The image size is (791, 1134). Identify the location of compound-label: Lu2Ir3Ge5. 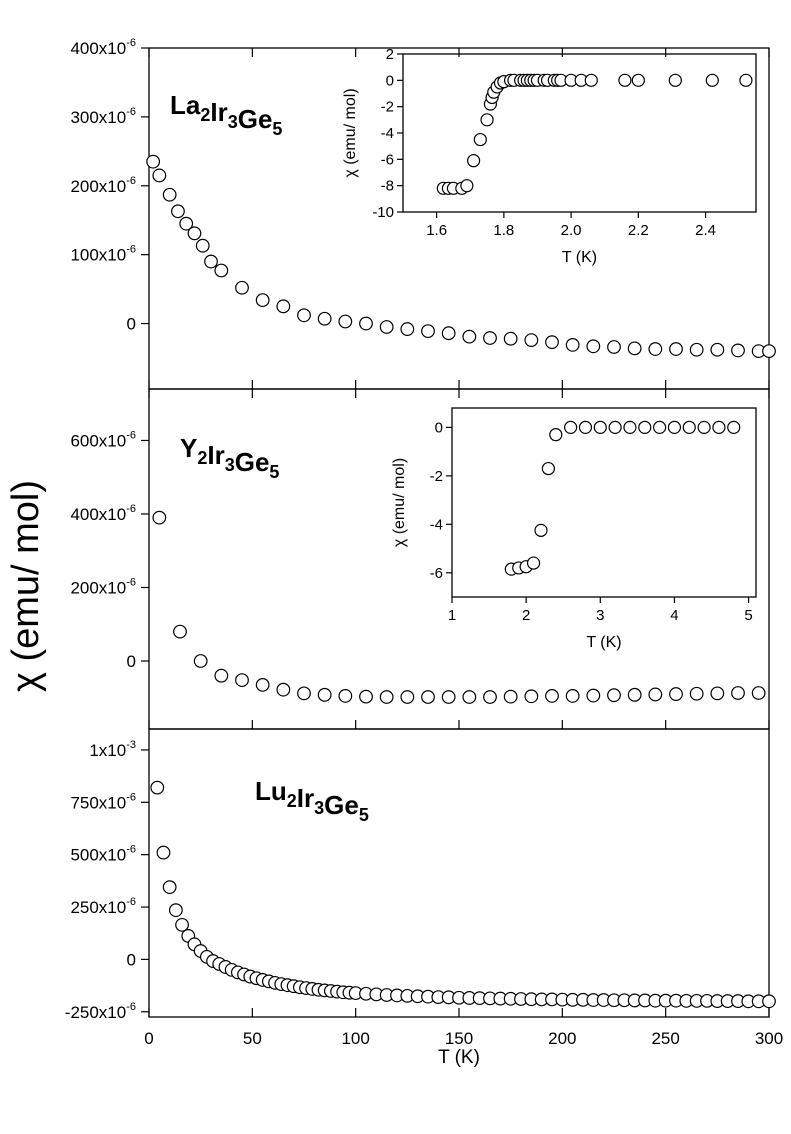
(312, 800).